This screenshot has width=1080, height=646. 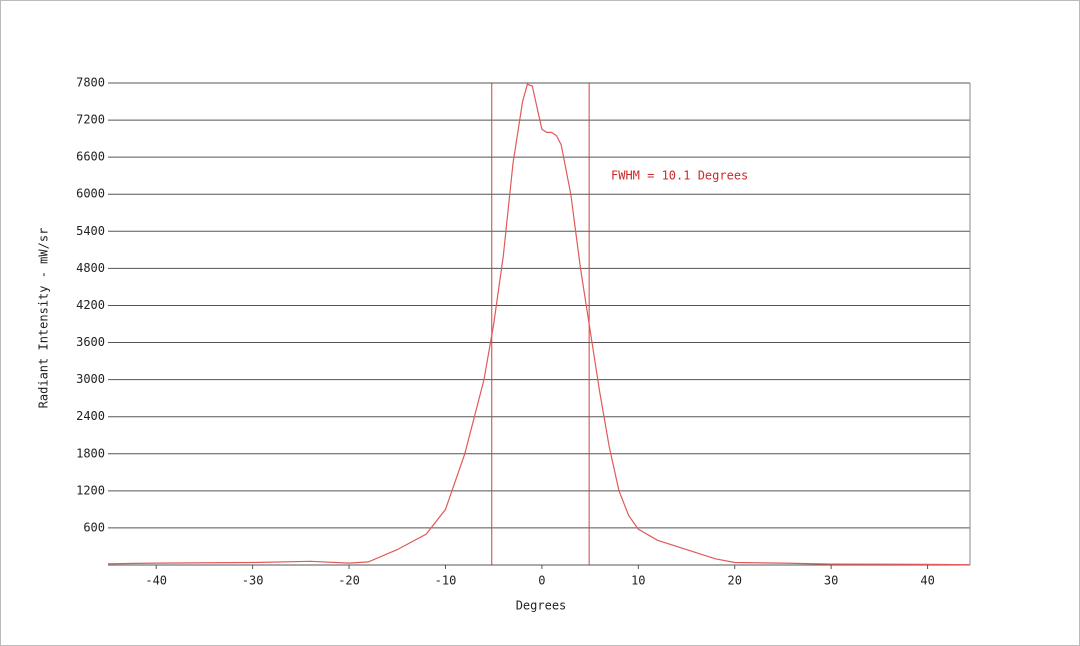 What do you see at coordinates (90, 157) in the screenshot?
I see `y-tick-label: 6600` at bounding box center [90, 157].